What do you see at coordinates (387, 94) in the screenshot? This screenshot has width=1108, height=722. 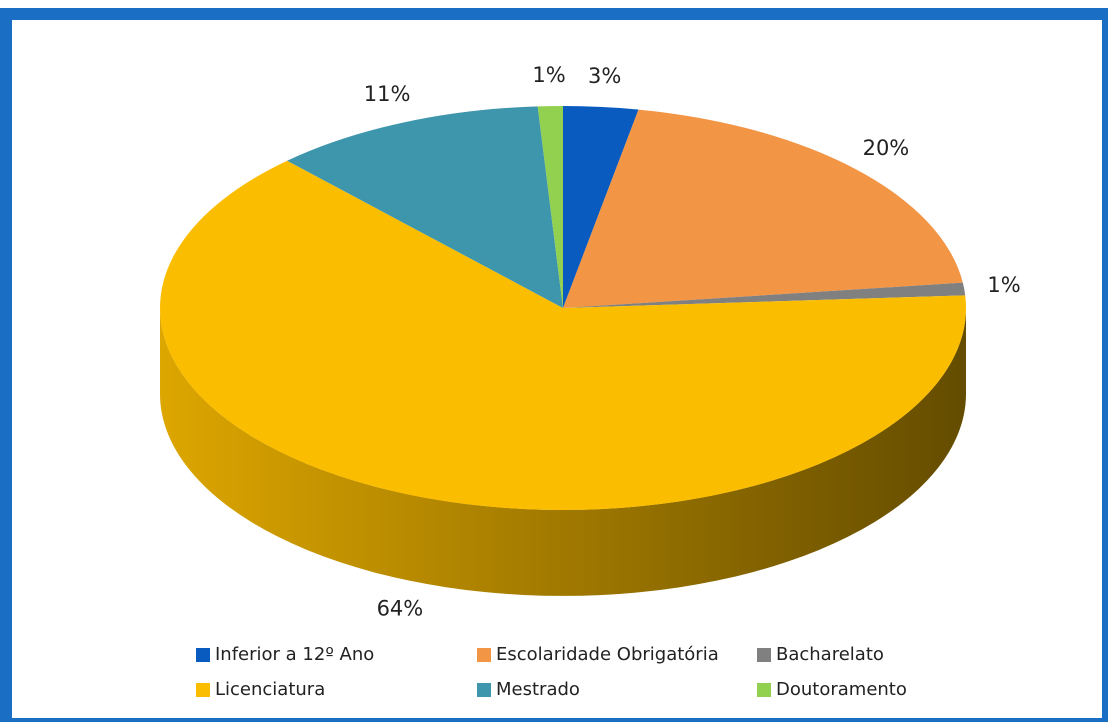 I see `data-label: 11%` at bounding box center [387, 94].